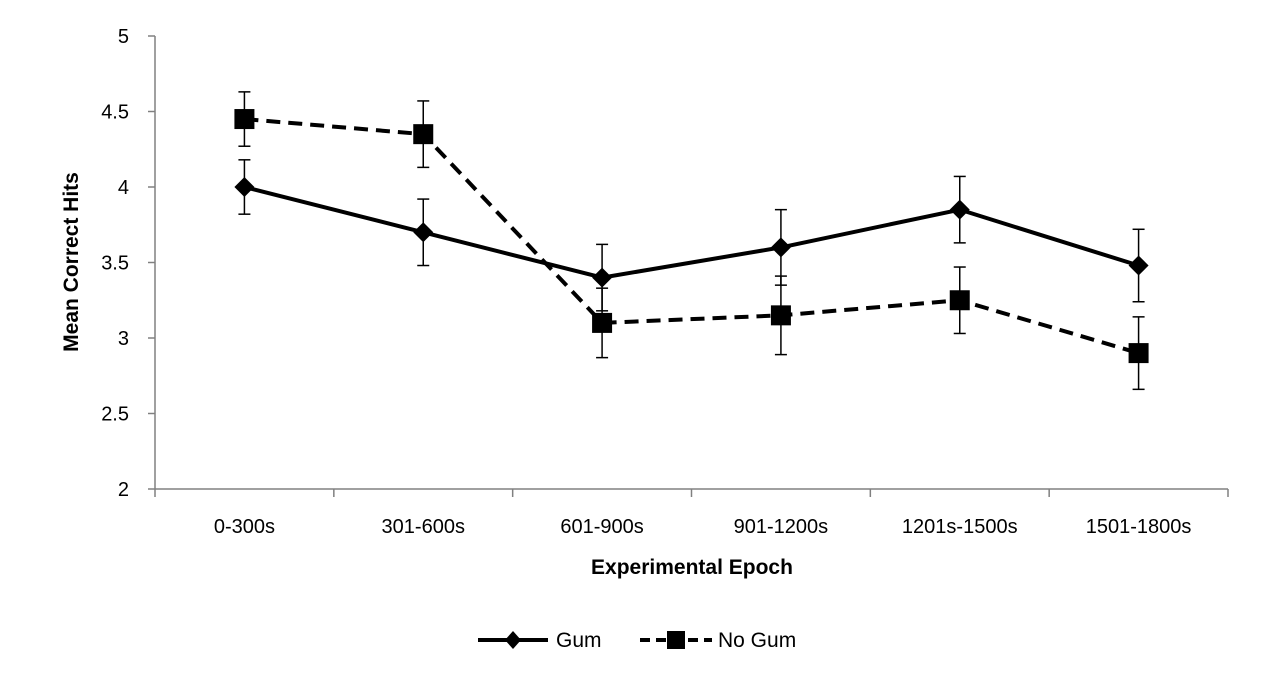 The image size is (1280, 674). Describe the element at coordinates (691, 232) in the screenshot. I see `series-line-gum` at that location.